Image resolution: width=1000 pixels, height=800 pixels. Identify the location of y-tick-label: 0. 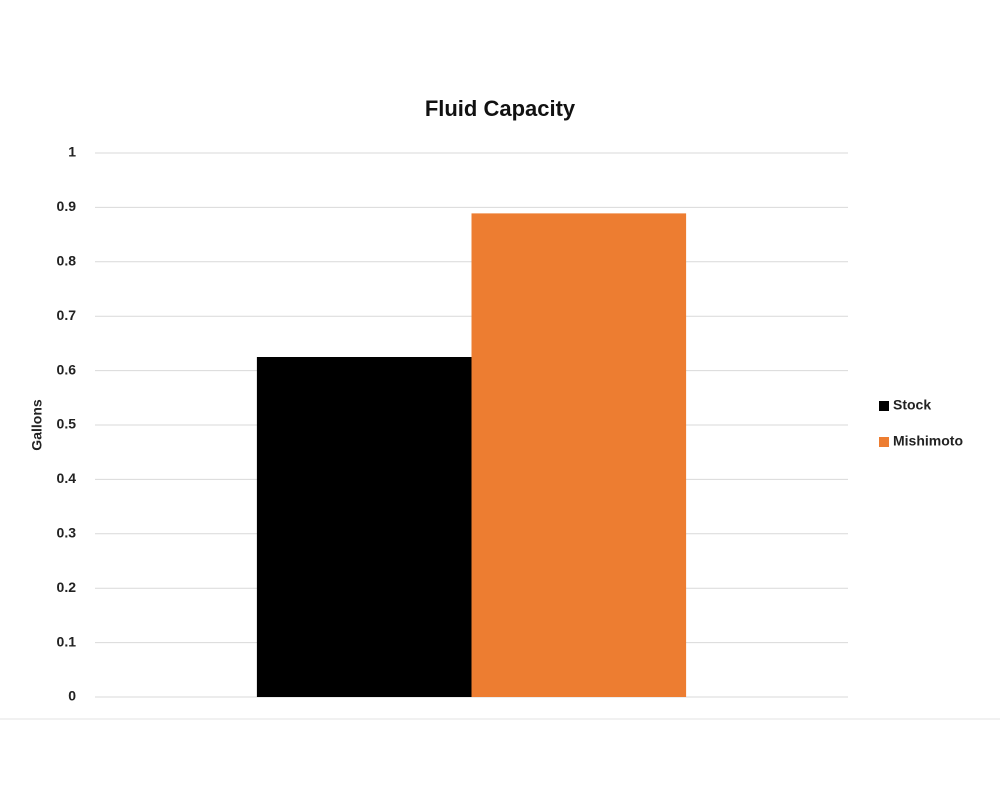
(72, 696).